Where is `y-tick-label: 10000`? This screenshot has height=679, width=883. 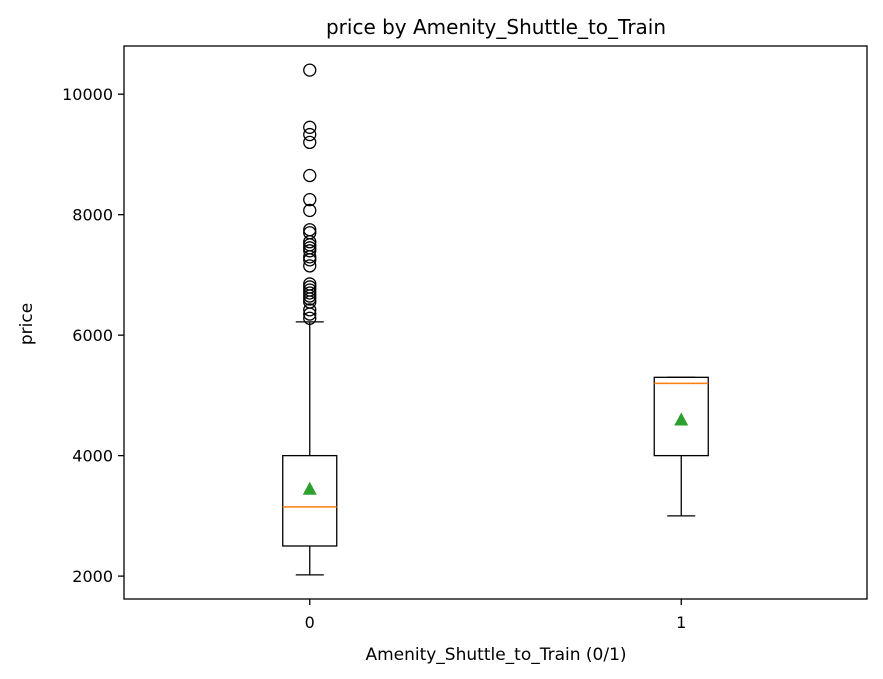 y-tick-label: 10000 is located at coordinates (87, 94).